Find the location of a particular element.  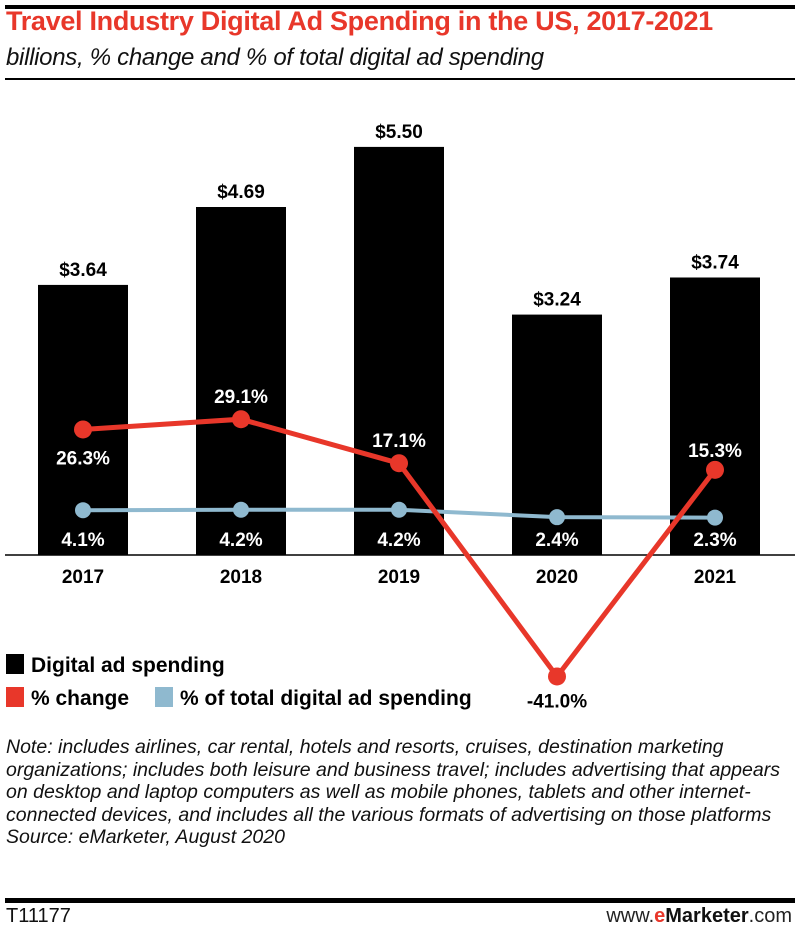

site-suffix: .com is located at coordinates (770, 916).